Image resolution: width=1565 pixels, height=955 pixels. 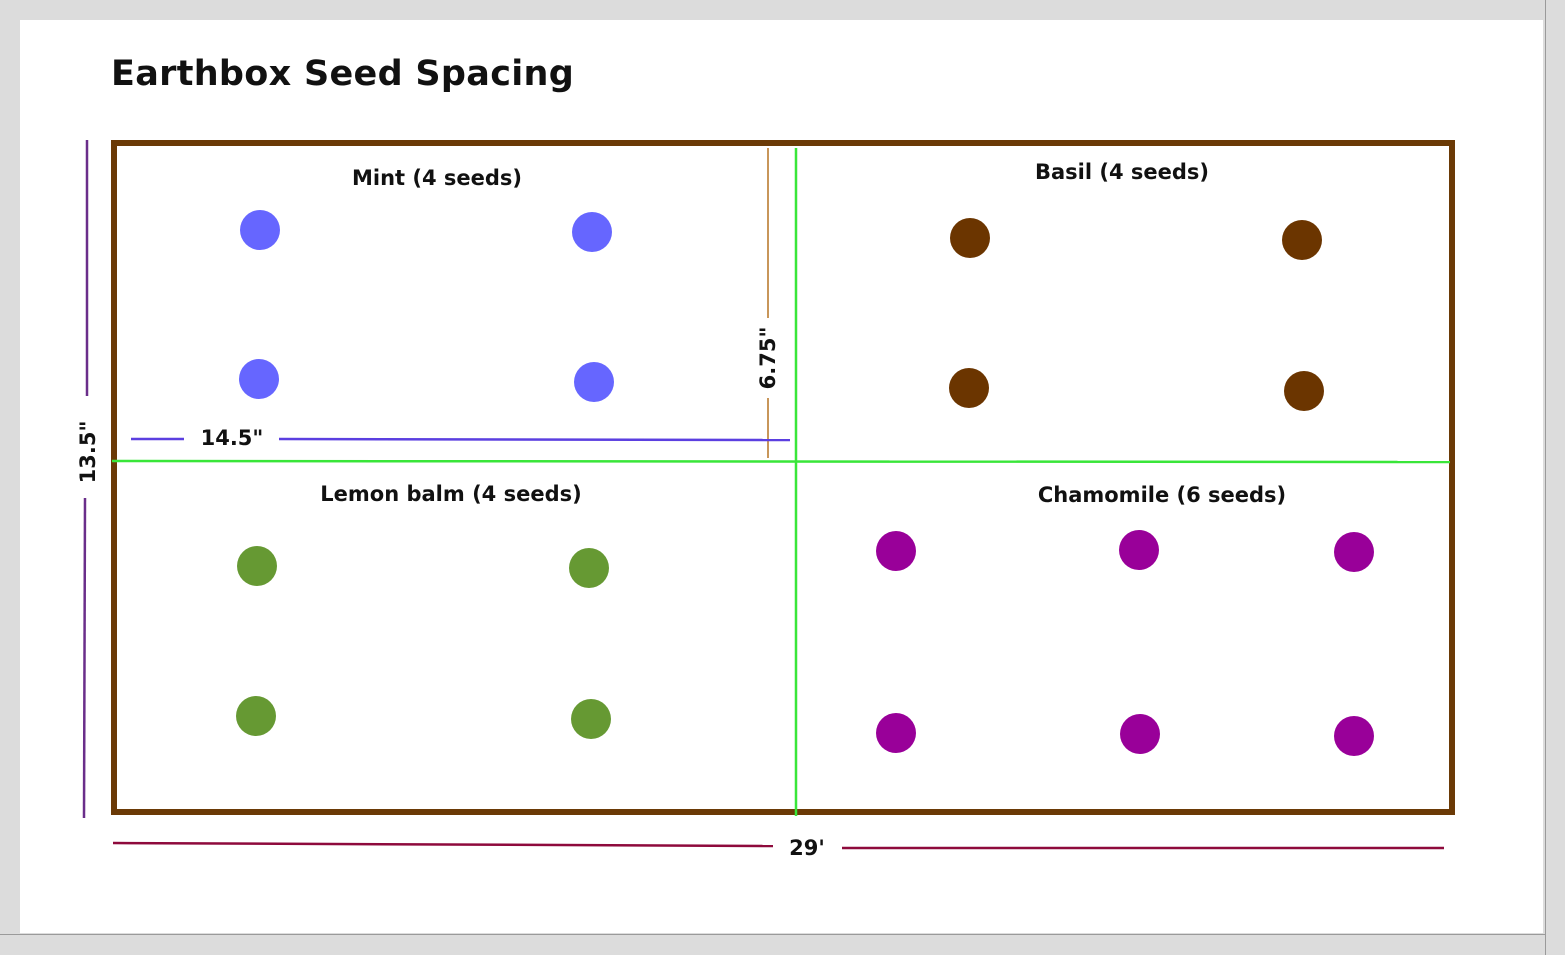 I want to click on height-line-bottom, so click(x=84, y=658).